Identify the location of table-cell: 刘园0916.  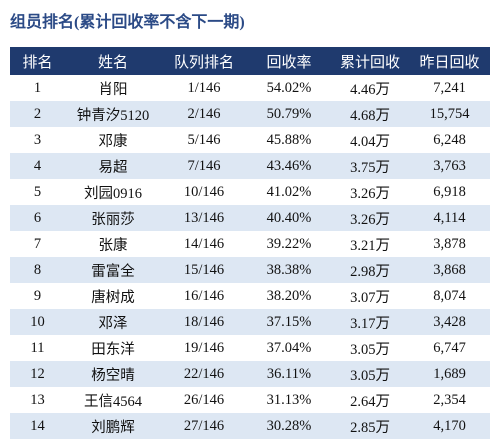
(113, 193).